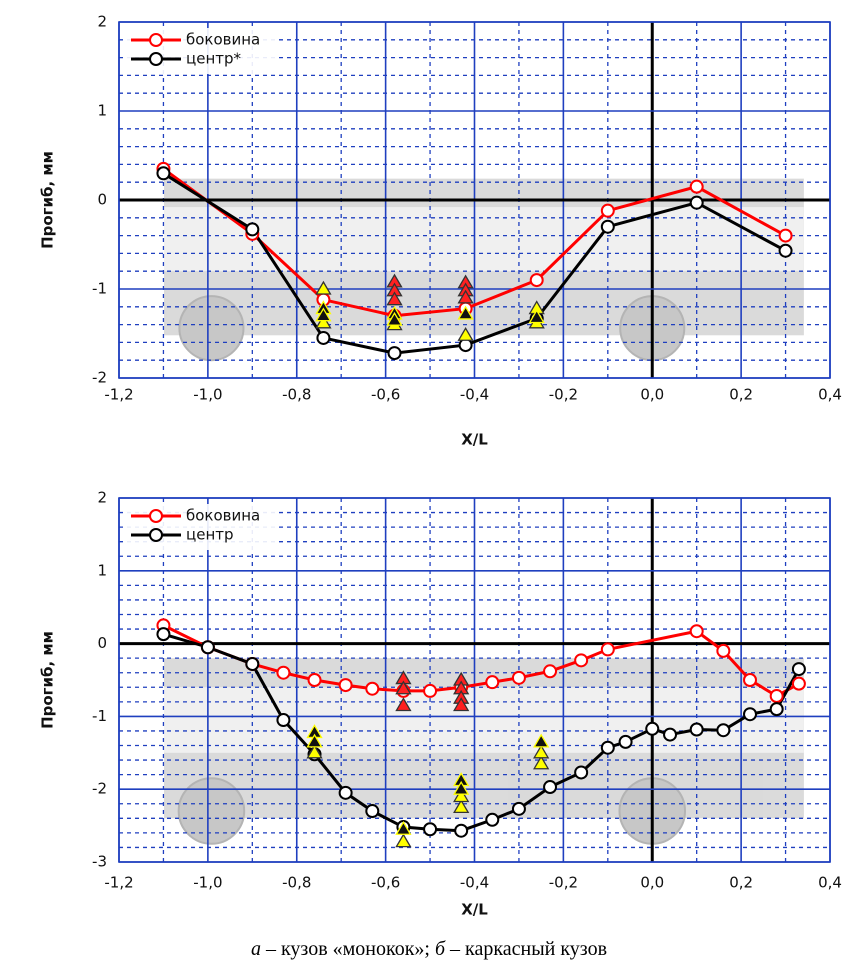 This screenshot has height=973, width=858. I want to click on y-axis-label: Прогиб, мм, so click(48, 680).